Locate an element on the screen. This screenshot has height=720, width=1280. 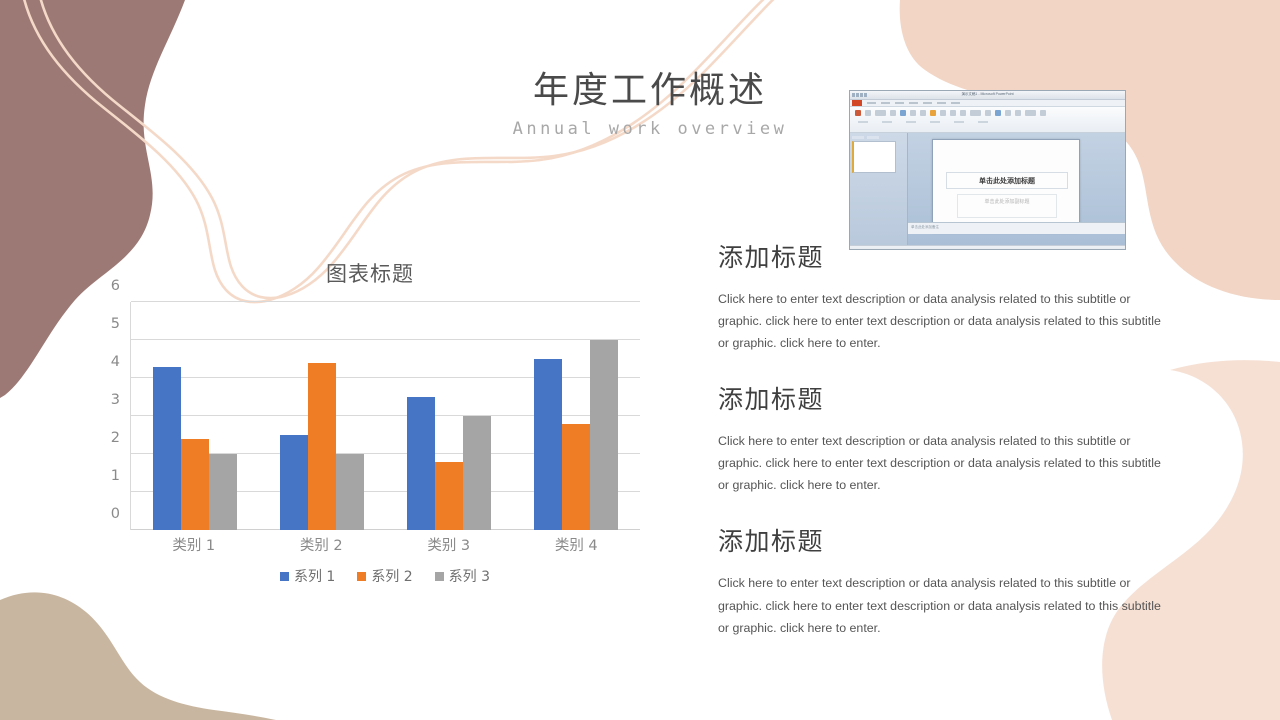
outline-slides-tabs is located at coordinates (878, 137).